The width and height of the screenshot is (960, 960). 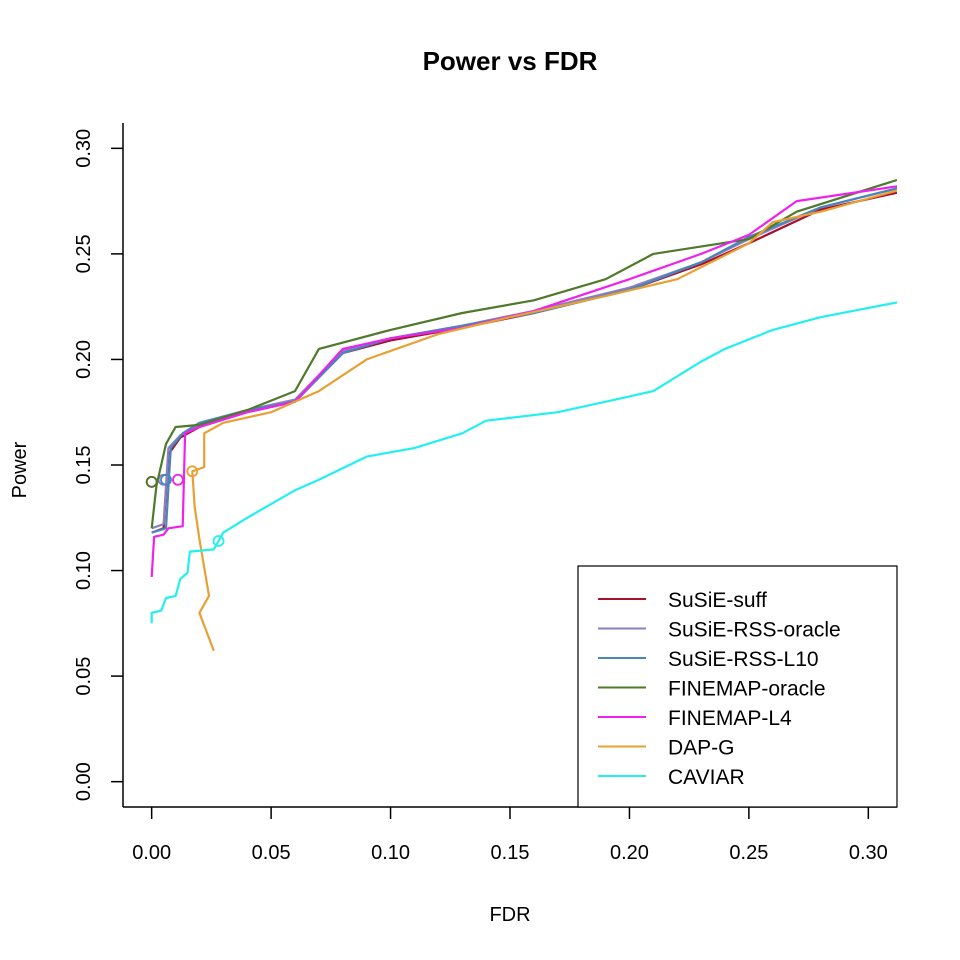 What do you see at coordinates (151, 853) in the screenshot?
I see `x-tick-label: 0.00` at bounding box center [151, 853].